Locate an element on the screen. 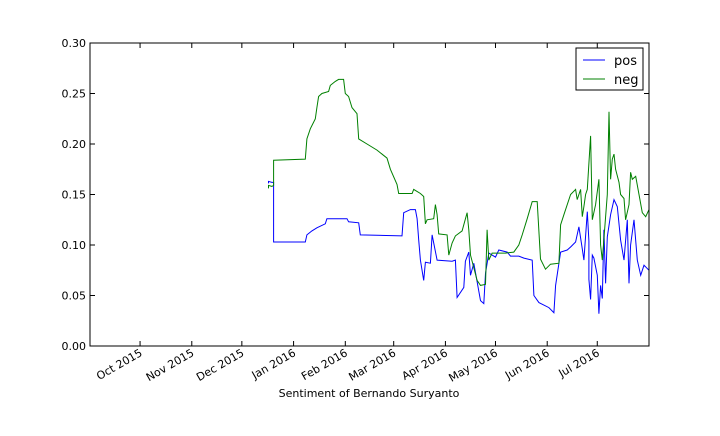  y-tick-label: 0.25 is located at coordinates (74, 94).